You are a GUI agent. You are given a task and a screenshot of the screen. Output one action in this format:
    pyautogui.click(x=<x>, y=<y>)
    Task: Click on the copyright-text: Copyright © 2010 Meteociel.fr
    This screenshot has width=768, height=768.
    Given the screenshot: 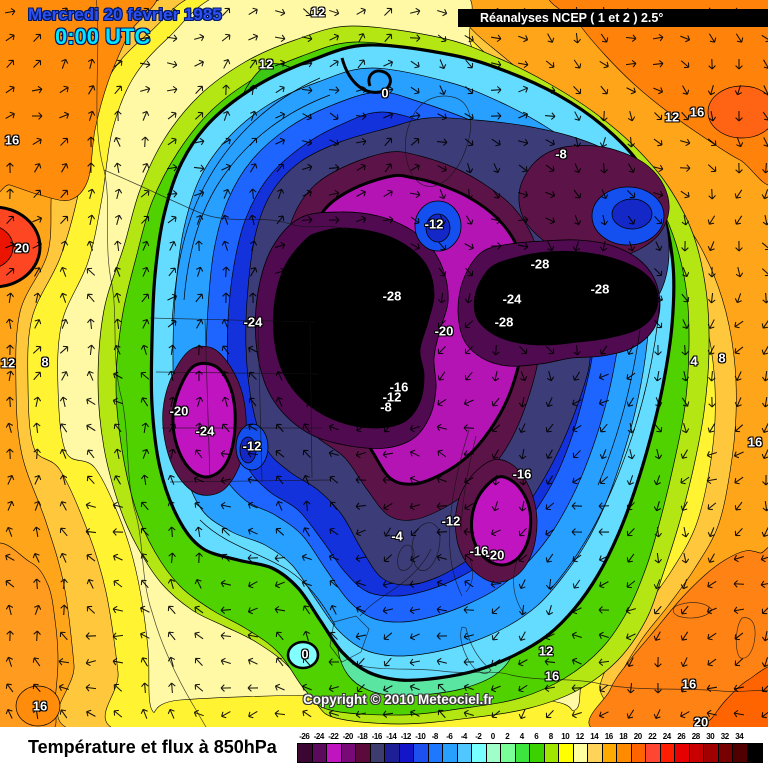 What is the action you would take?
    pyautogui.click(x=398, y=699)
    